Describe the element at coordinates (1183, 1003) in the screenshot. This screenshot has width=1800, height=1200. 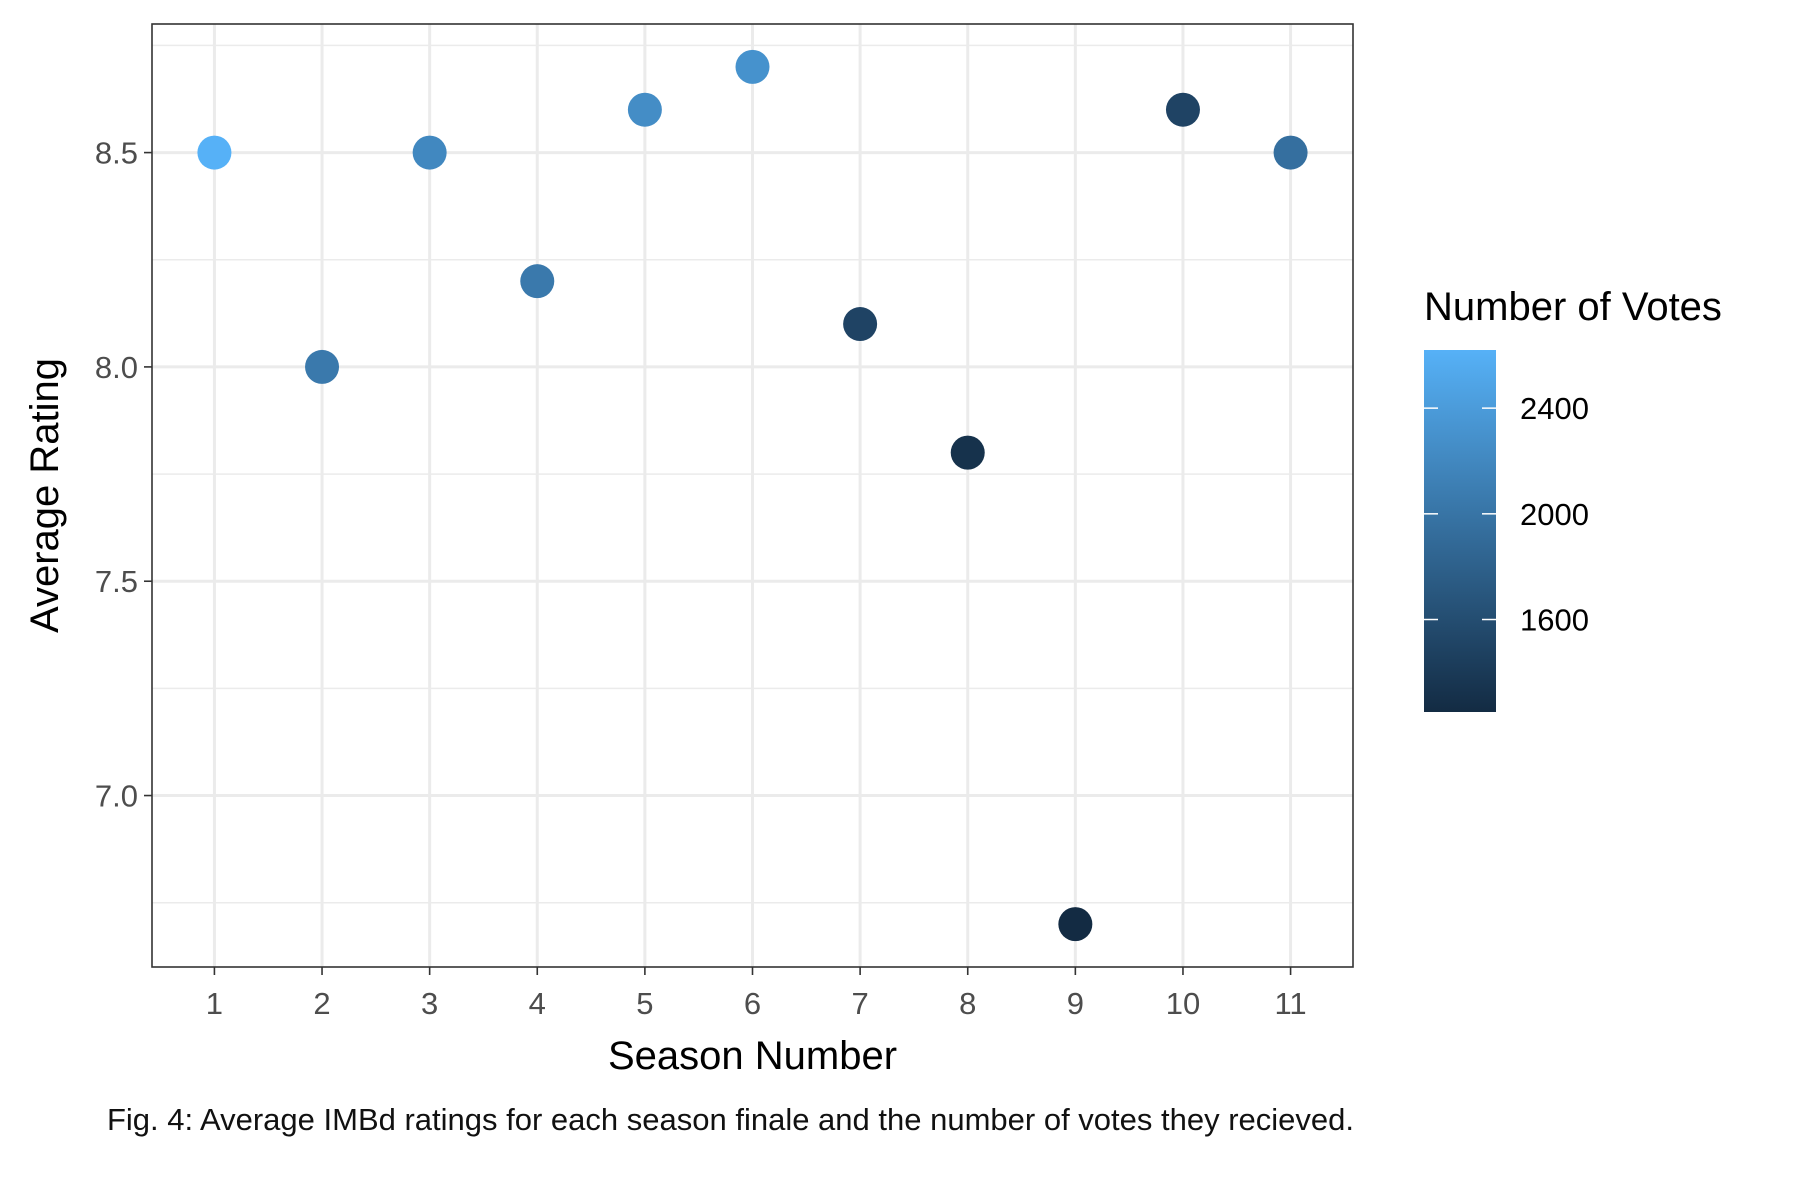
I see `x-tick-label: 10` at that location.